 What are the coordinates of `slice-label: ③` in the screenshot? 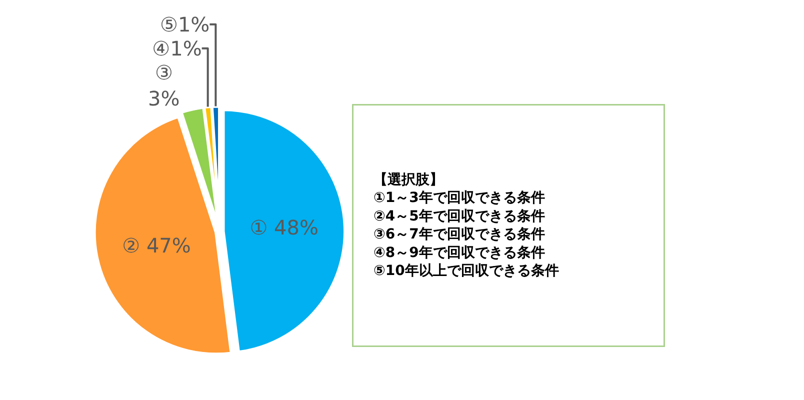 It's located at (163, 72).